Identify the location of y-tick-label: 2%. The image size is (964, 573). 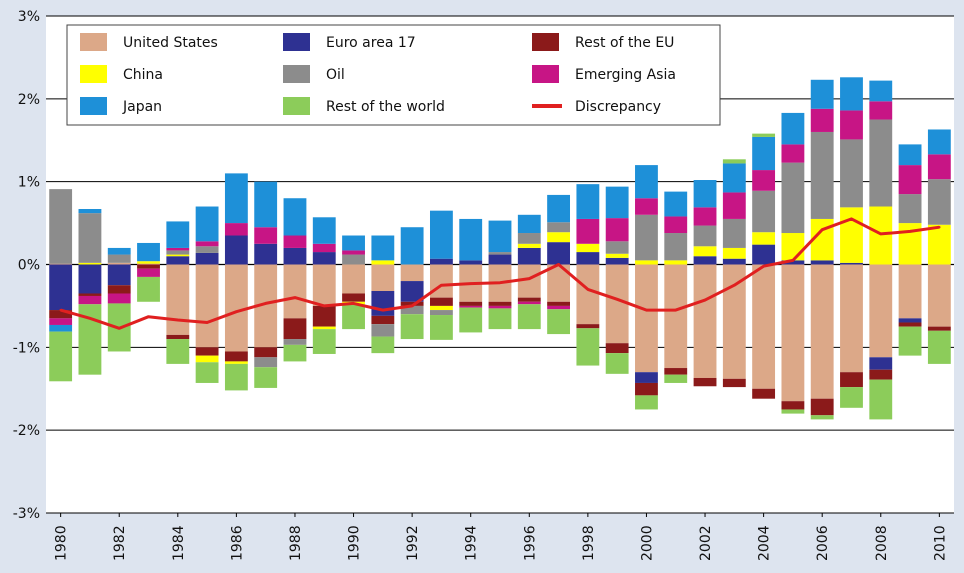
(29, 100).